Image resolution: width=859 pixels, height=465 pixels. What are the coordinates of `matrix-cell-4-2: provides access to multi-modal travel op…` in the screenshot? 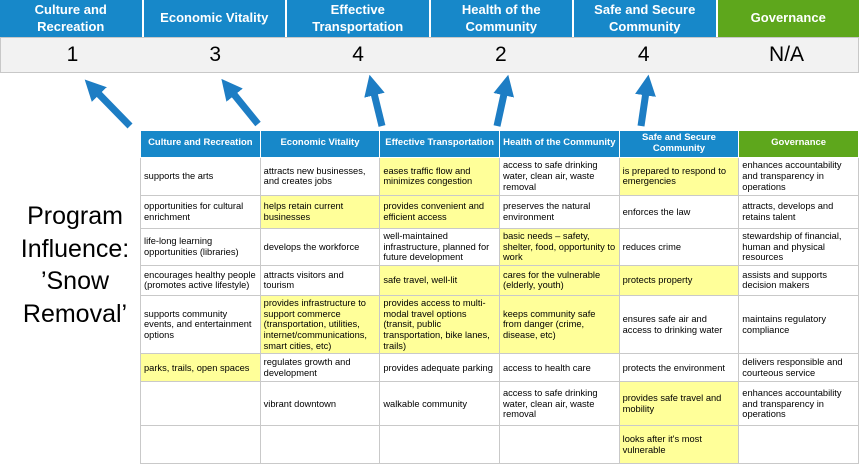 It's located at (439, 324).